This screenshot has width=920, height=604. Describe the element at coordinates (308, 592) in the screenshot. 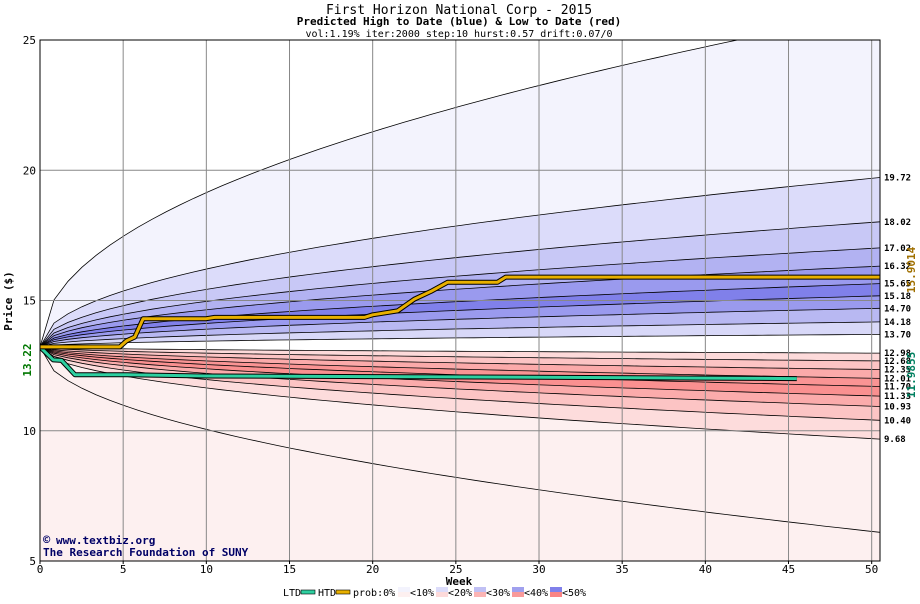

I see `legend-swatch-ltd` at that location.